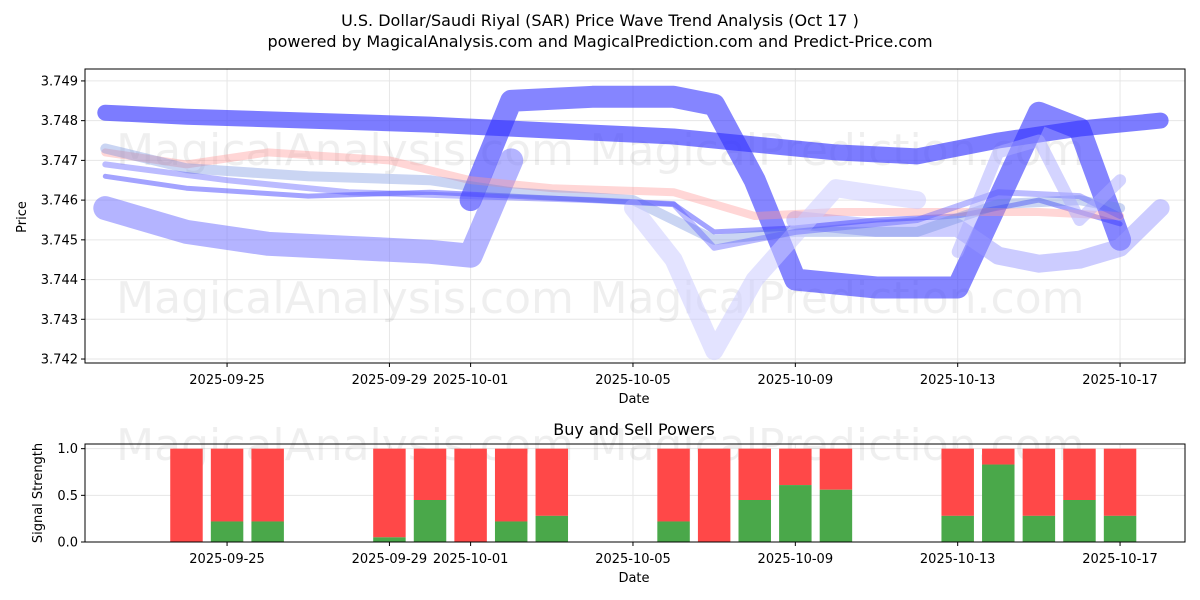 The height and width of the screenshot is (600, 1200). Describe the element at coordinates (958, 380) in the screenshot. I see `top-x-tick-label: 2025-10-13` at that location.